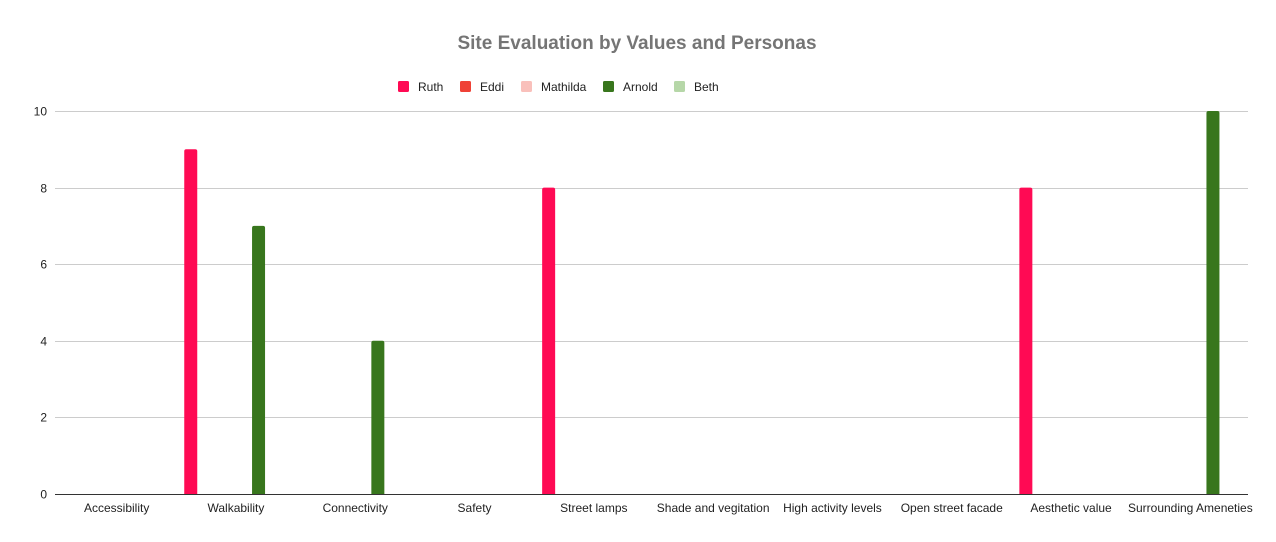  I want to click on legend-label: Mathilda, so click(564, 87).